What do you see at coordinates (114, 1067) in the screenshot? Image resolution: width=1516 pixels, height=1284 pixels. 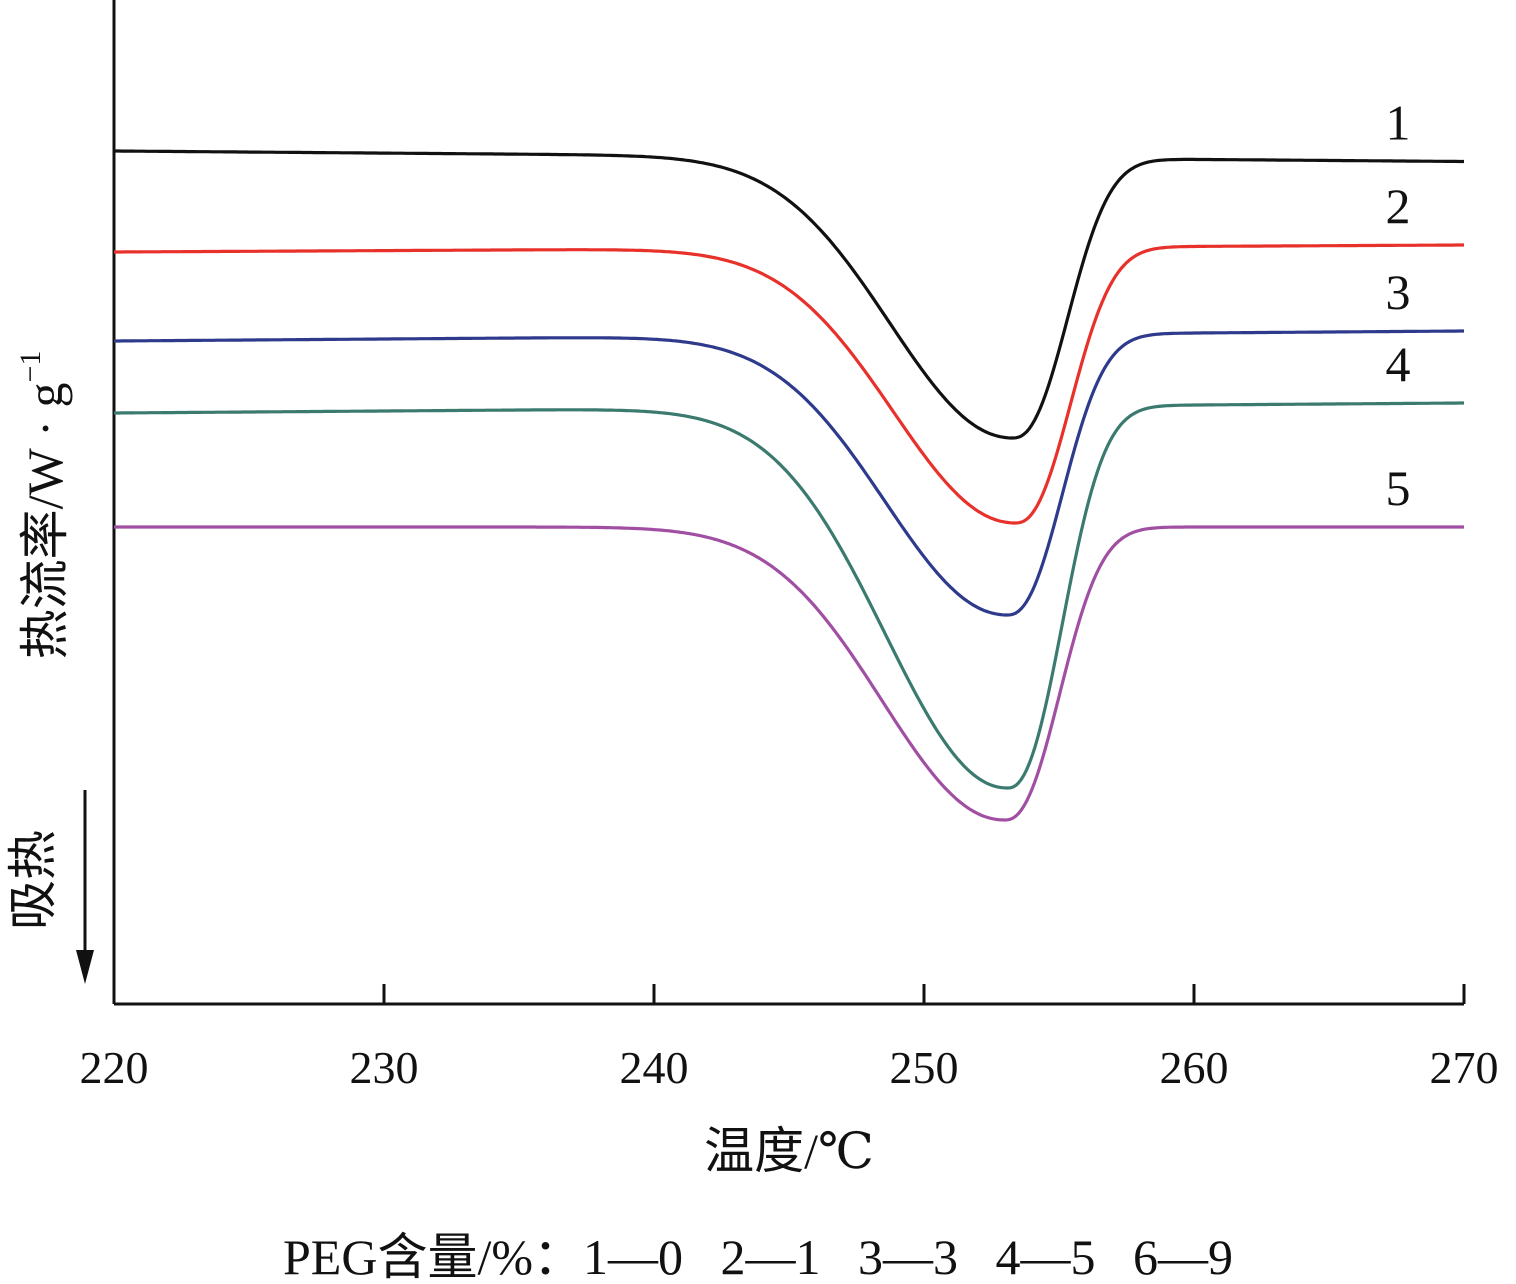 I see `x-tick-label: 220` at bounding box center [114, 1067].